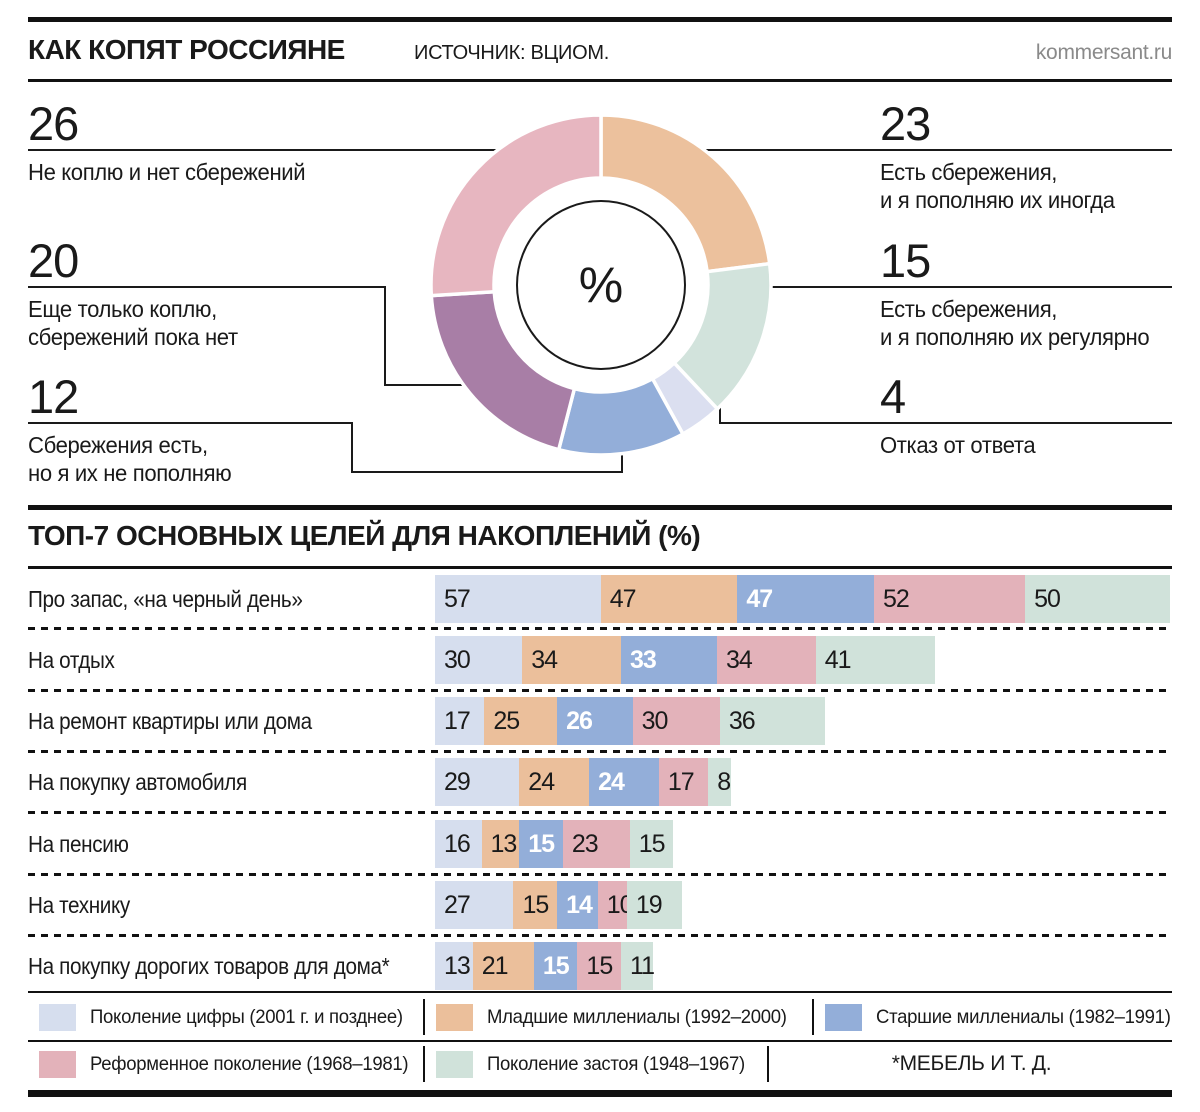 This screenshot has width=1200, height=1112. What do you see at coordinates (1103, 52) in the screenshot?
I see `site-label: kommersant.ru` at bounding box center [1103, 52].